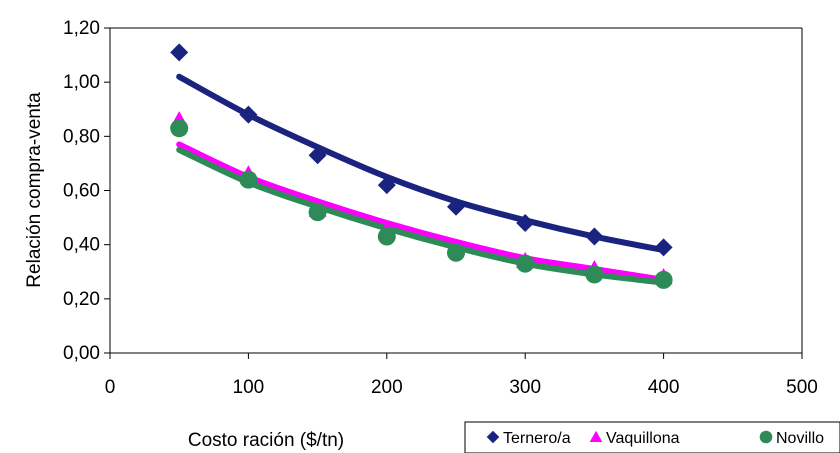 Image resolution: width=840 pixels, height=453 pixels. I want to click on y-tick-label: 1,20, so click(81, 28).